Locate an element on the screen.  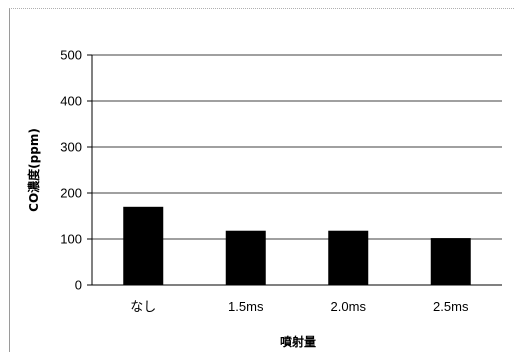
x-axis-title: 噴射量 is located at coordinates (298, 341).